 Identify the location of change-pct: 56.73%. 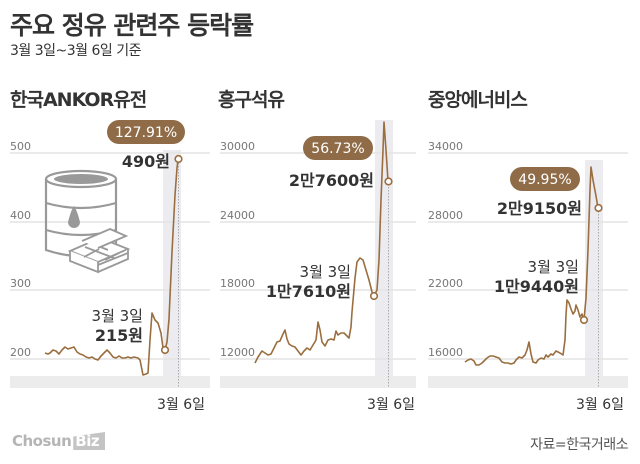
(337, 149).